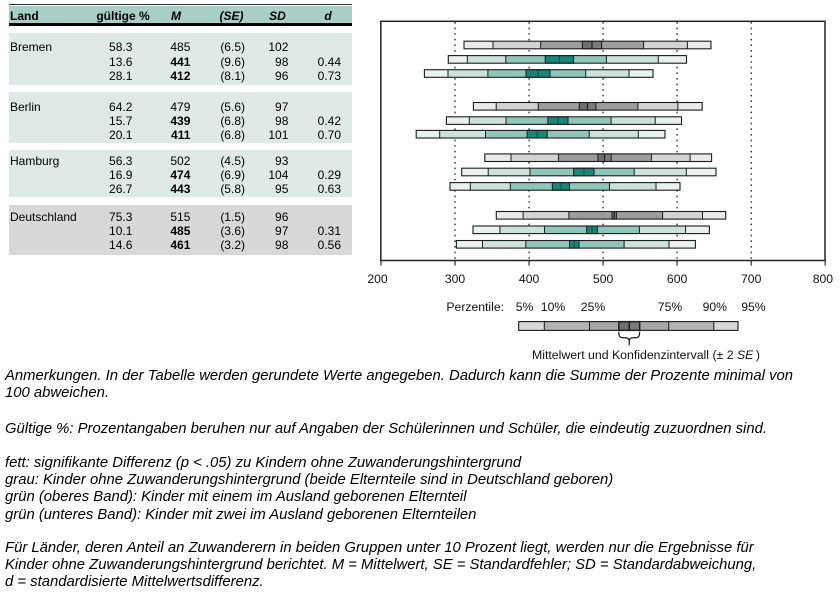 The image size is (840, 596). What do you see at coordinates (751, 279) in the screenshot?
I see `svg-text: 700` at bounding box center [751, 279].